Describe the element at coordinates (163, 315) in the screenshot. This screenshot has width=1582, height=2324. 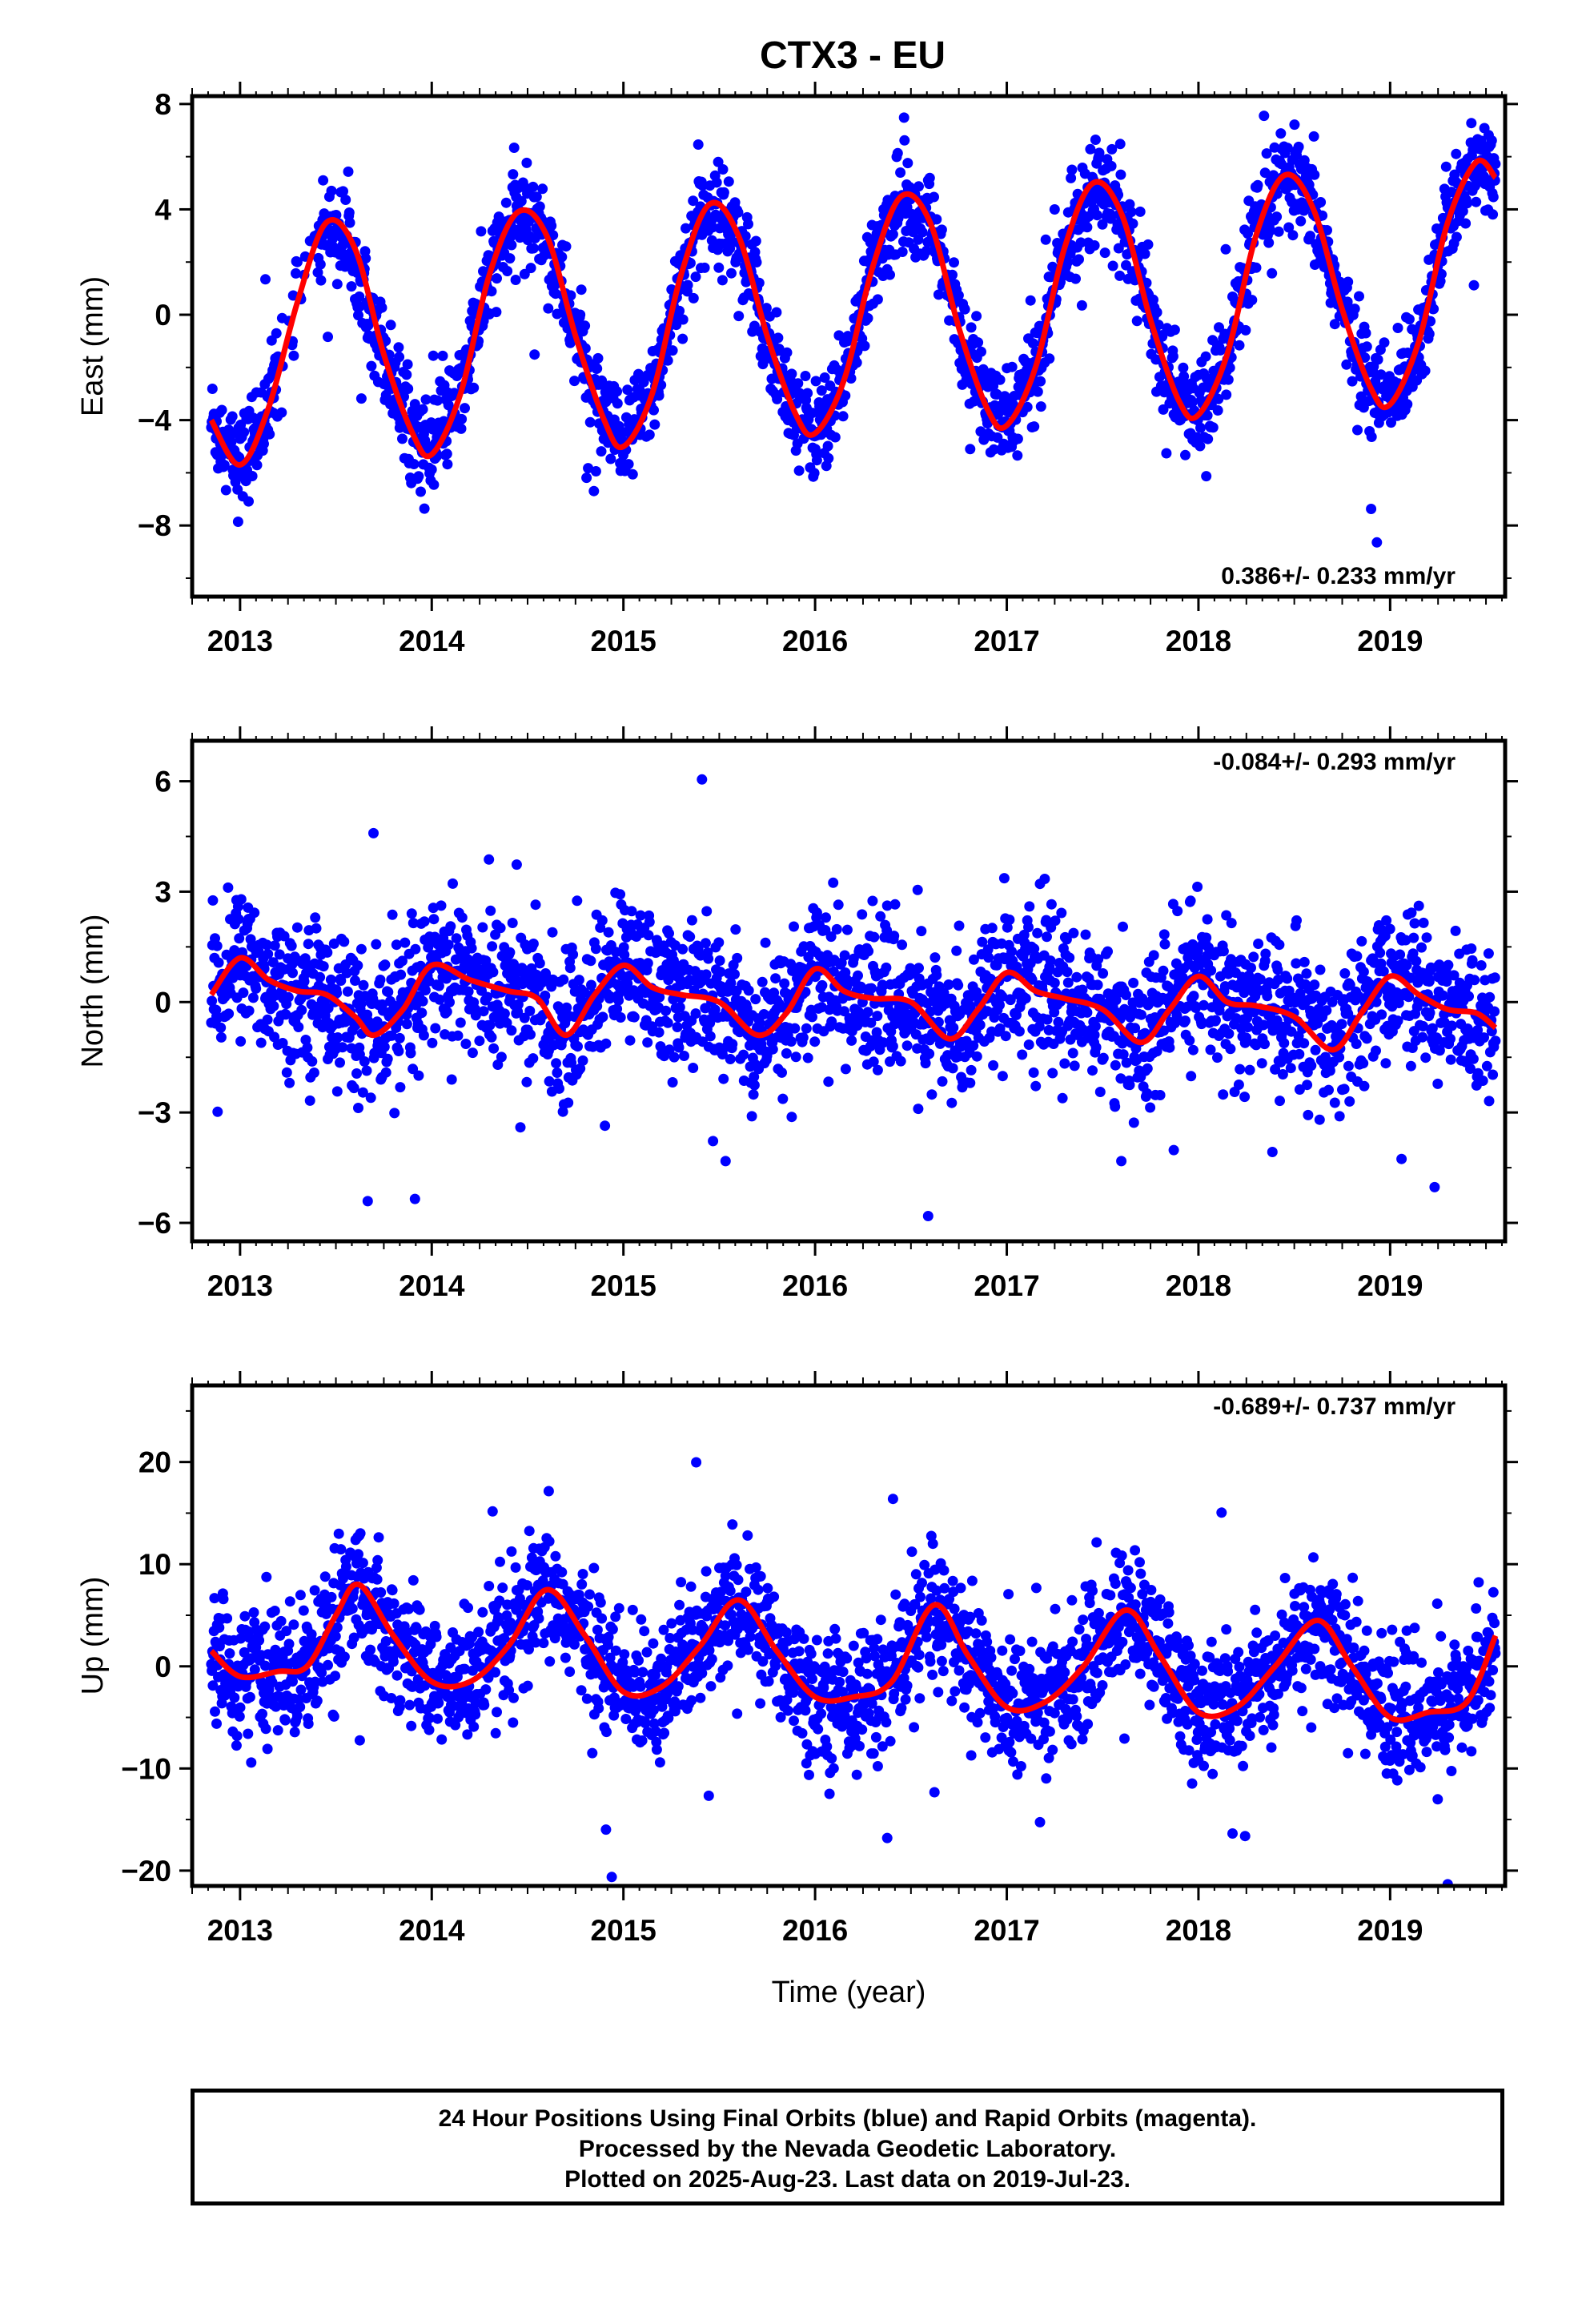
I see `y-tick-label: 0` at that location.